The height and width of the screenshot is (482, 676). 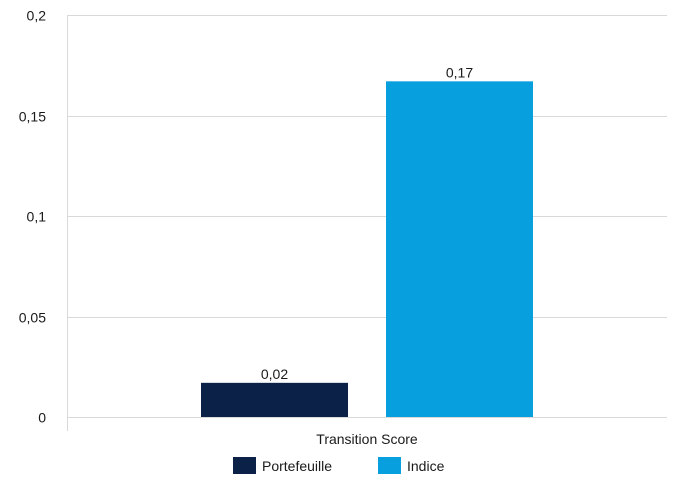 I want to click on legend-label-indice: Indice, so click(x=426, y=466).